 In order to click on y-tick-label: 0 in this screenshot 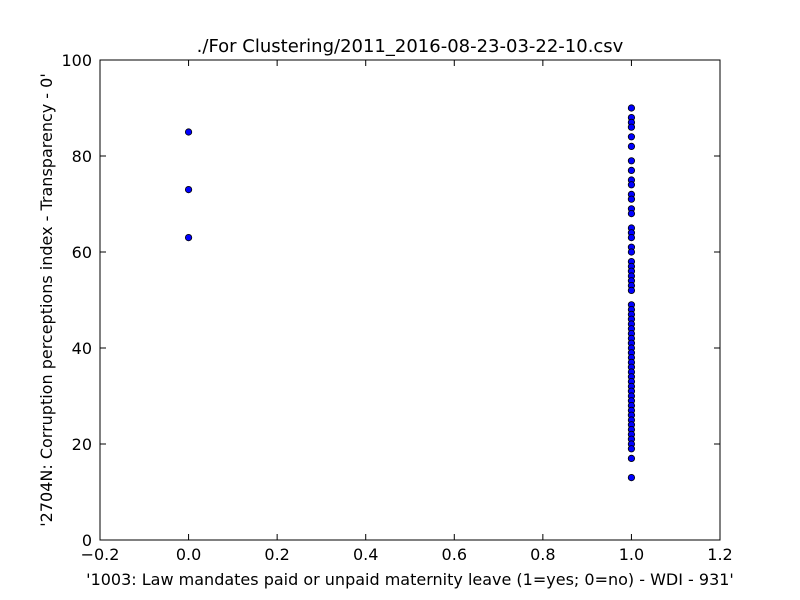, I will do `click(87, 540)`.